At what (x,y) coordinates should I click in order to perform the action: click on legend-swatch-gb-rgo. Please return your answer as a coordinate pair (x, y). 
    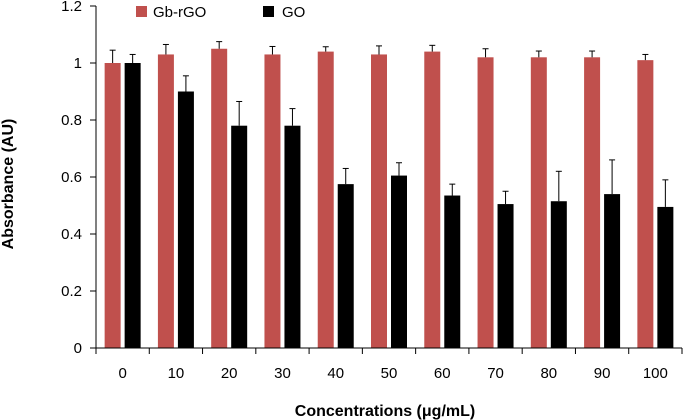
    Looking at the image, I should click on (141, 11).